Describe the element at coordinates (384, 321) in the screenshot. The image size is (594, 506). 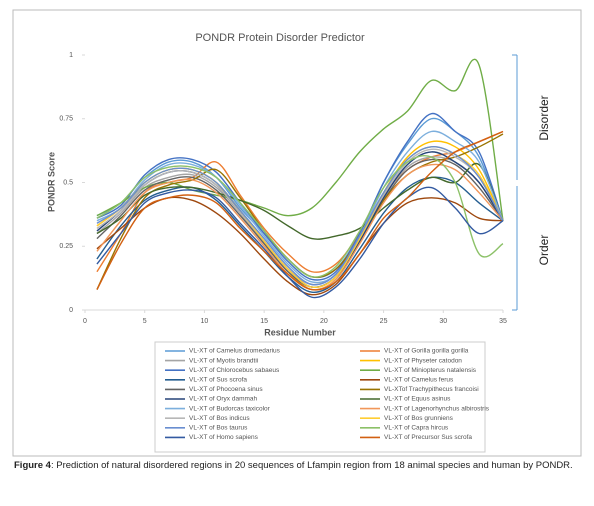
I see `x-tick-label: 25` at that location.